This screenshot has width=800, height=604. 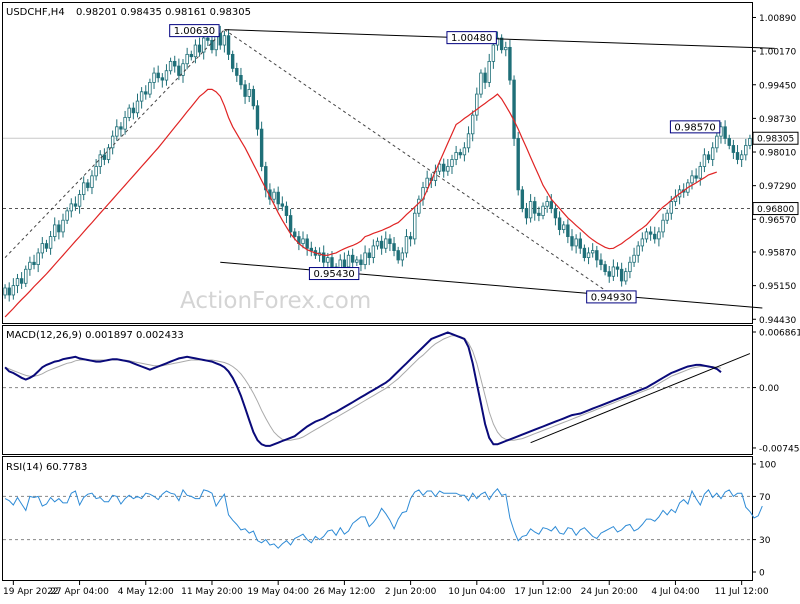 What do you see at coordinates (611, 297) in the screenshot?
I see `trough-price-label: 0.94930` at bounding box center [611, 297].